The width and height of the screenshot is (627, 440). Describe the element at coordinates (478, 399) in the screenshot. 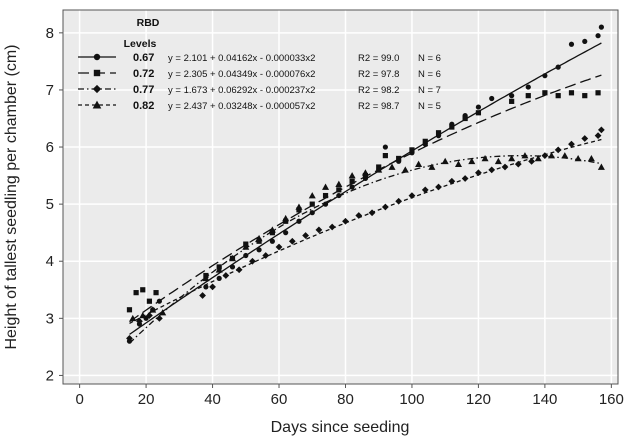

I see `x-tick-label: 120` at that location.